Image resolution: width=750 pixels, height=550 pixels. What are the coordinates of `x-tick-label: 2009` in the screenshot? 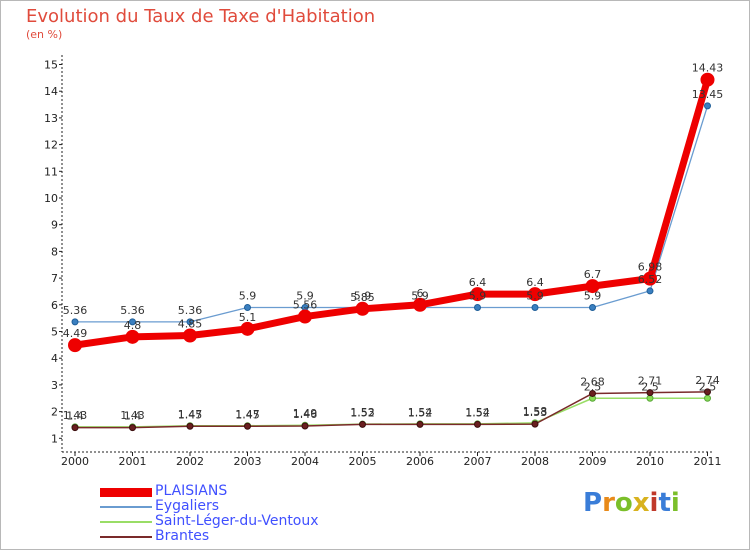 It's located at (593, 461).